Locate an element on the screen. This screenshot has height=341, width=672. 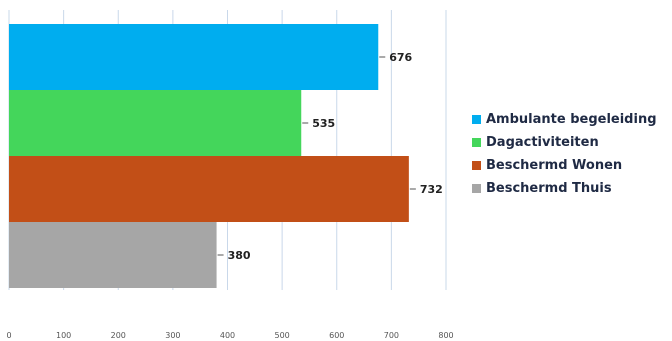
legend-label: Beschermd Wonen is located at coordinates (554, 165).